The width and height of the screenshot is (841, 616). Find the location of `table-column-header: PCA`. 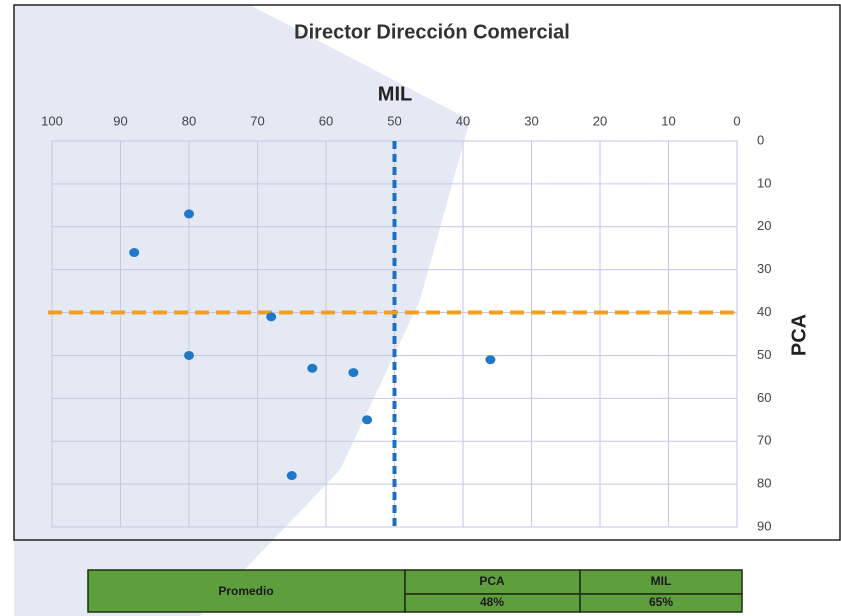

table-column-header: PCA is located at coordinates (492, 581).